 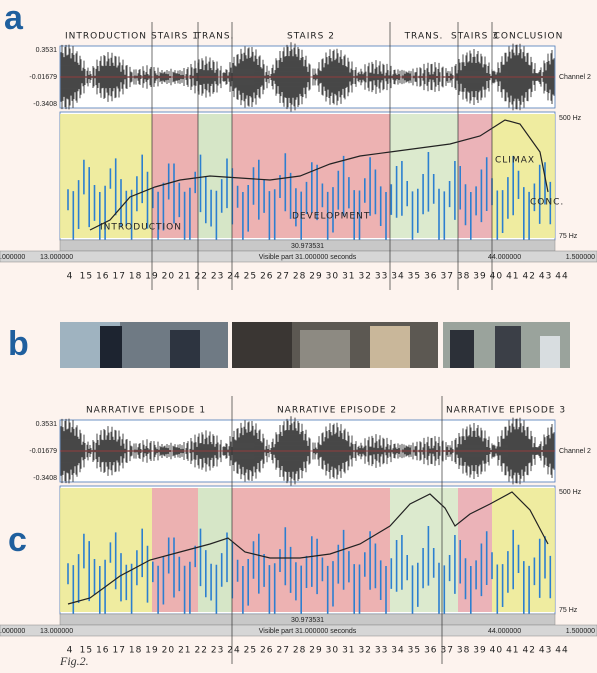 What do you see at coordinates (14, 18) in the screenshot?
I see `panel-letter: a` at bounding box center [14, 18].